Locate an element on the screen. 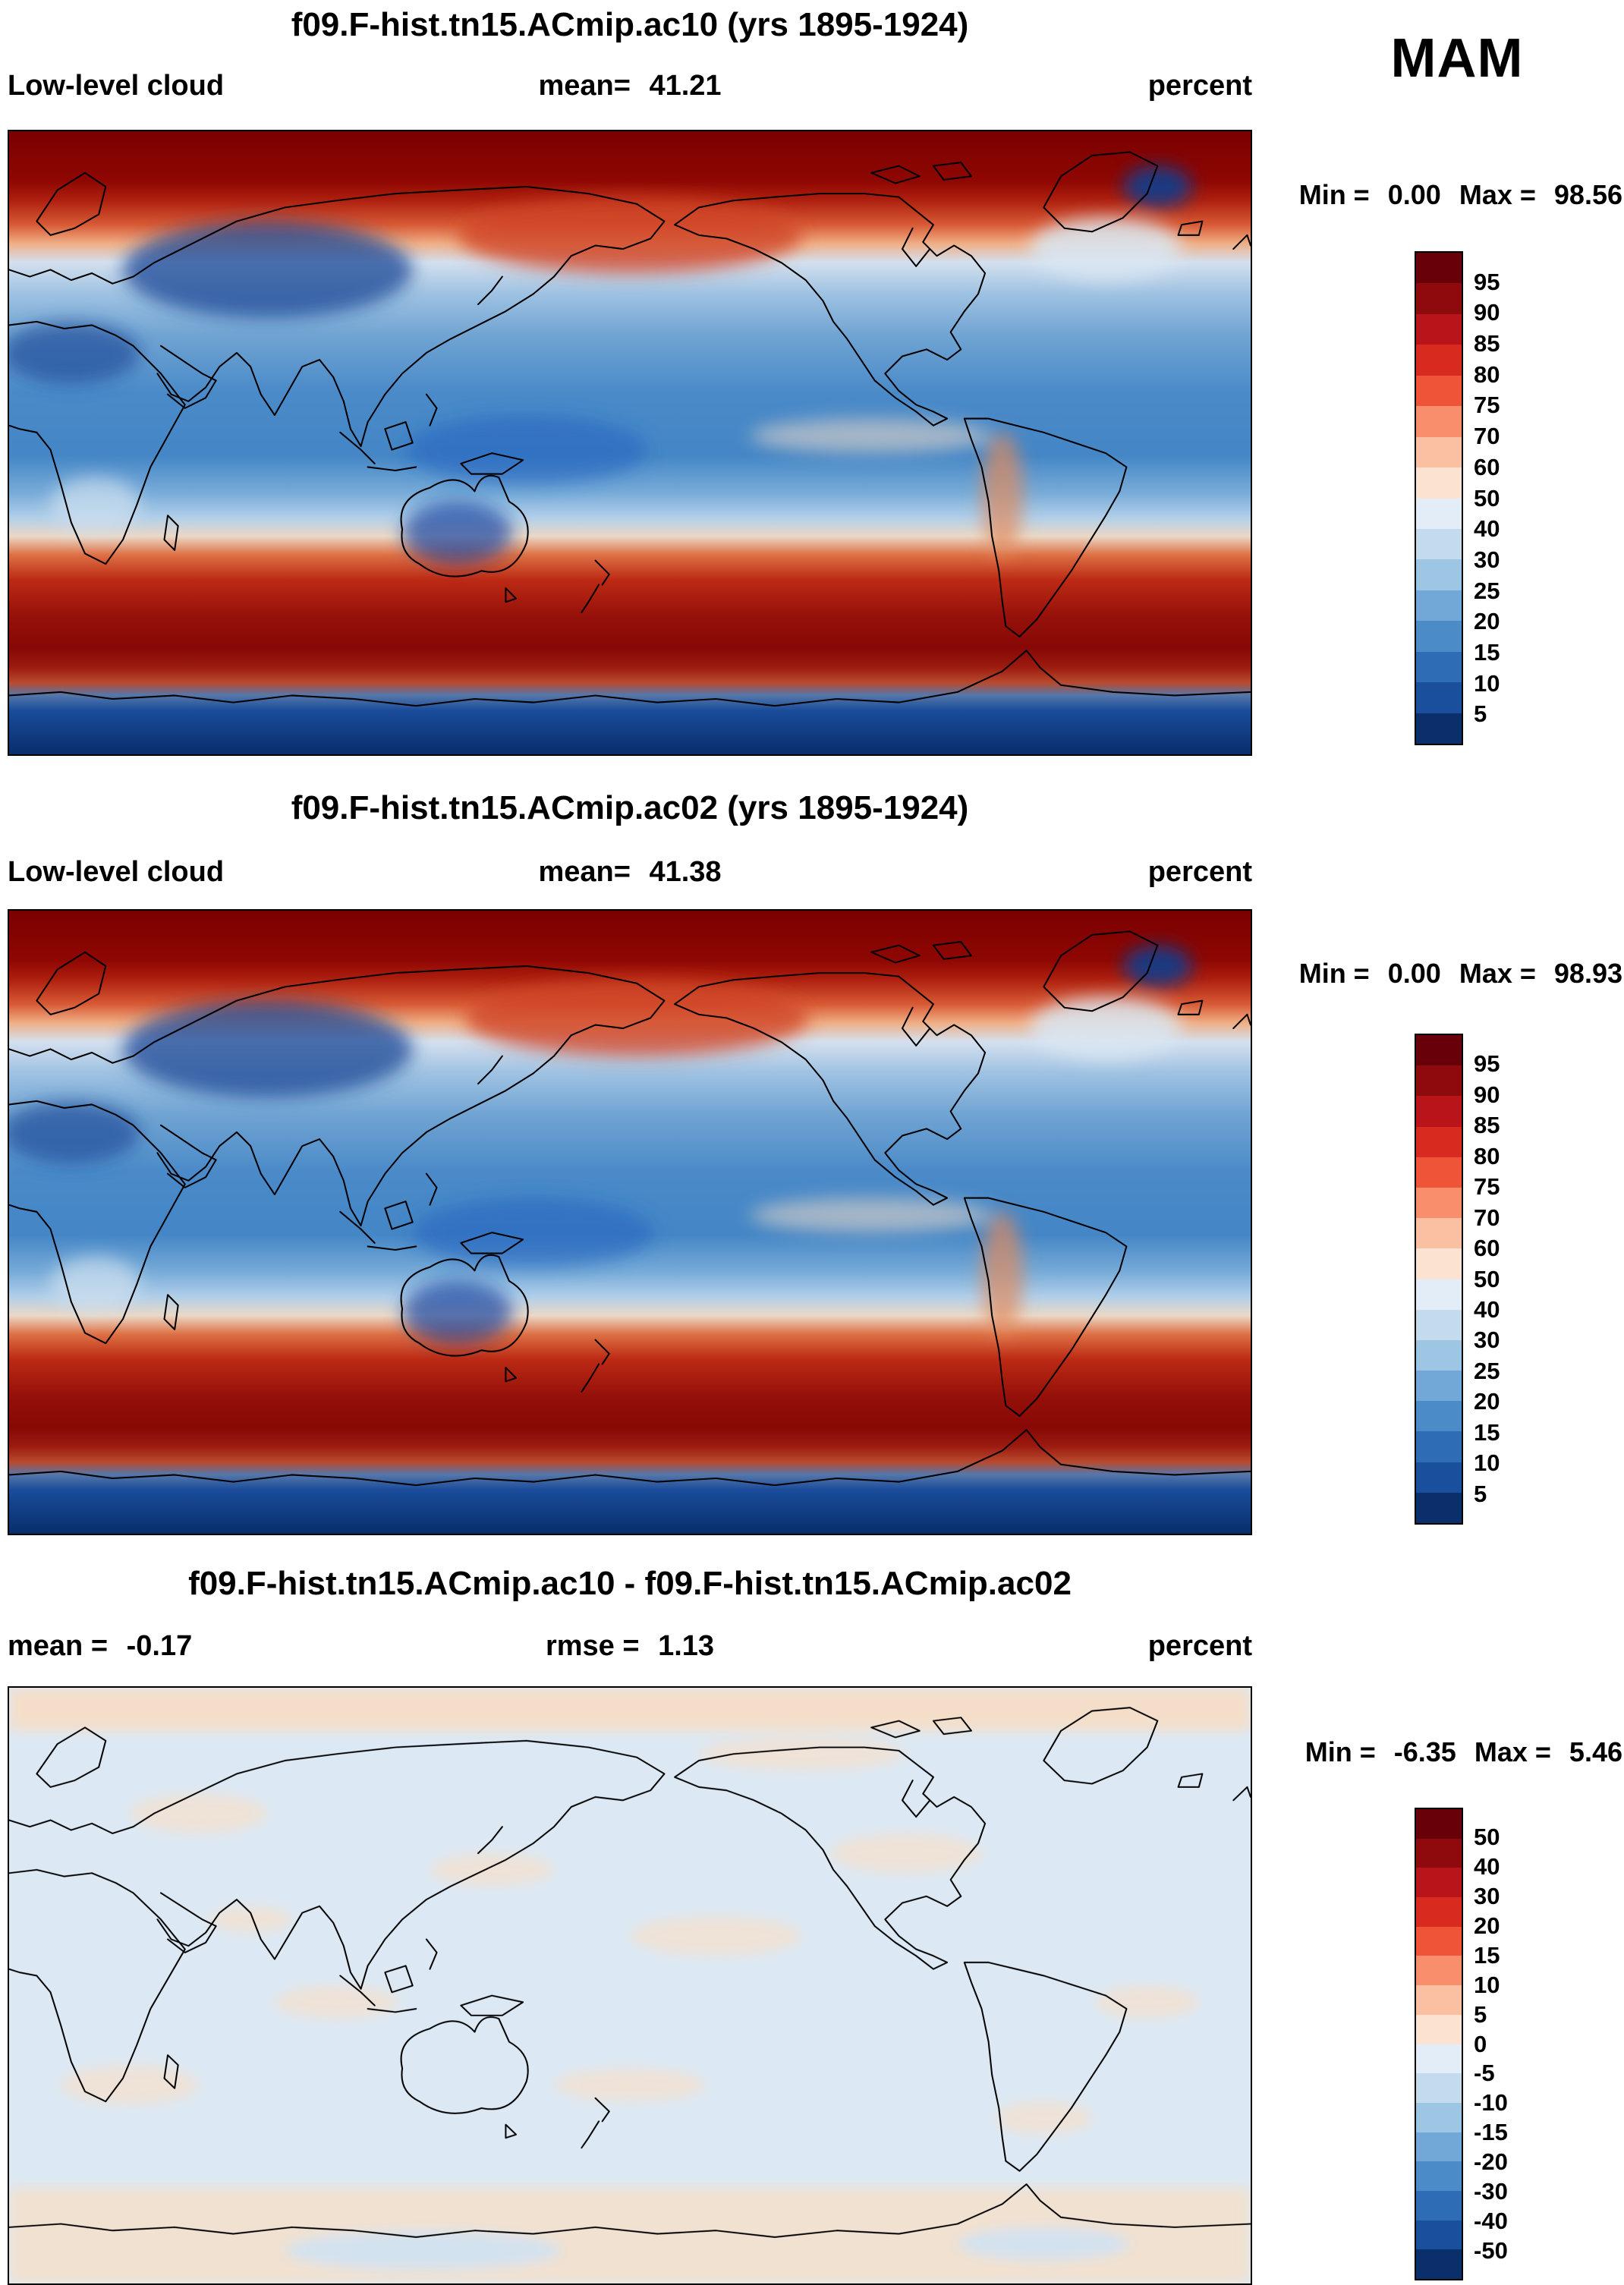 This screenshot has width=1624, height=2285. max-value: 5.46 is located at coordinates (1595, 1751).